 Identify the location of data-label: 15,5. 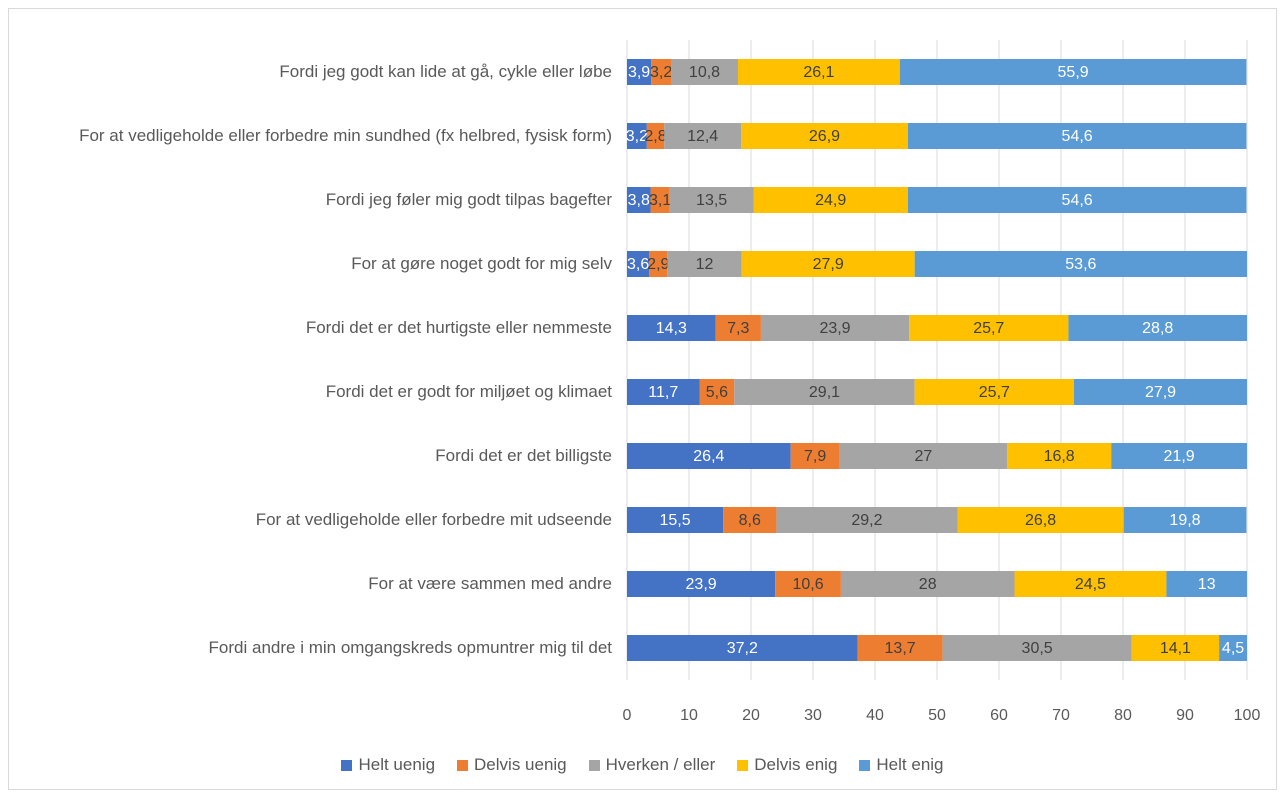
(674, 520).